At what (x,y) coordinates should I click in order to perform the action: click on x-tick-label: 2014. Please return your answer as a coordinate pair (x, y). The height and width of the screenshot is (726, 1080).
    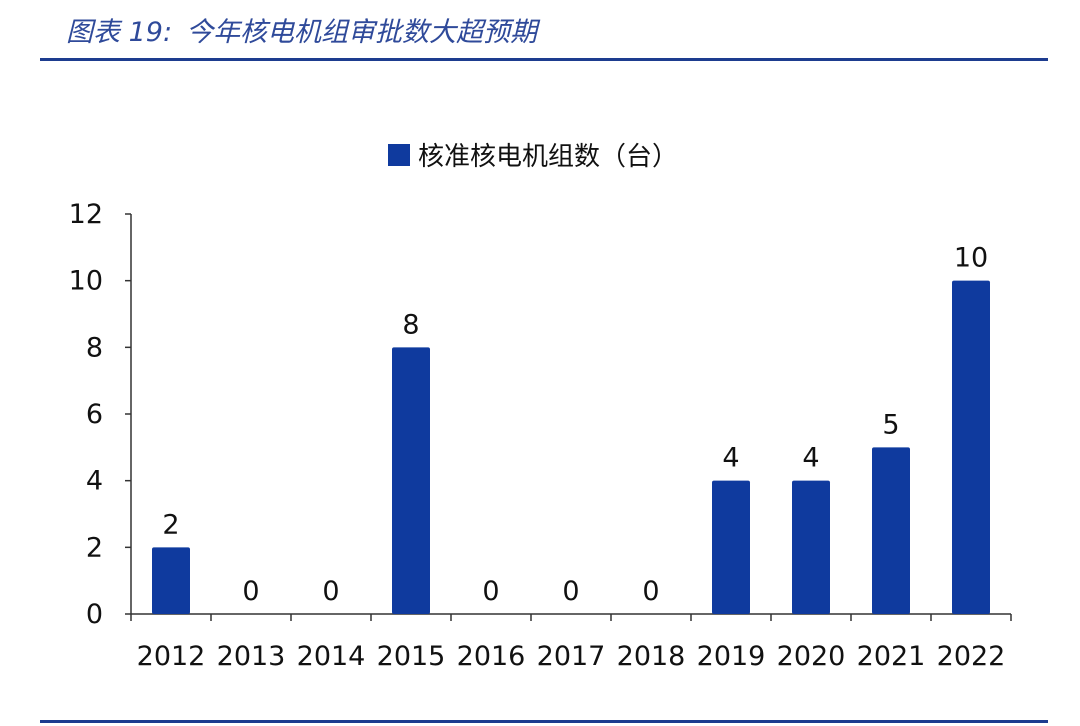
    Looking at the image, I should click on (331, 656).